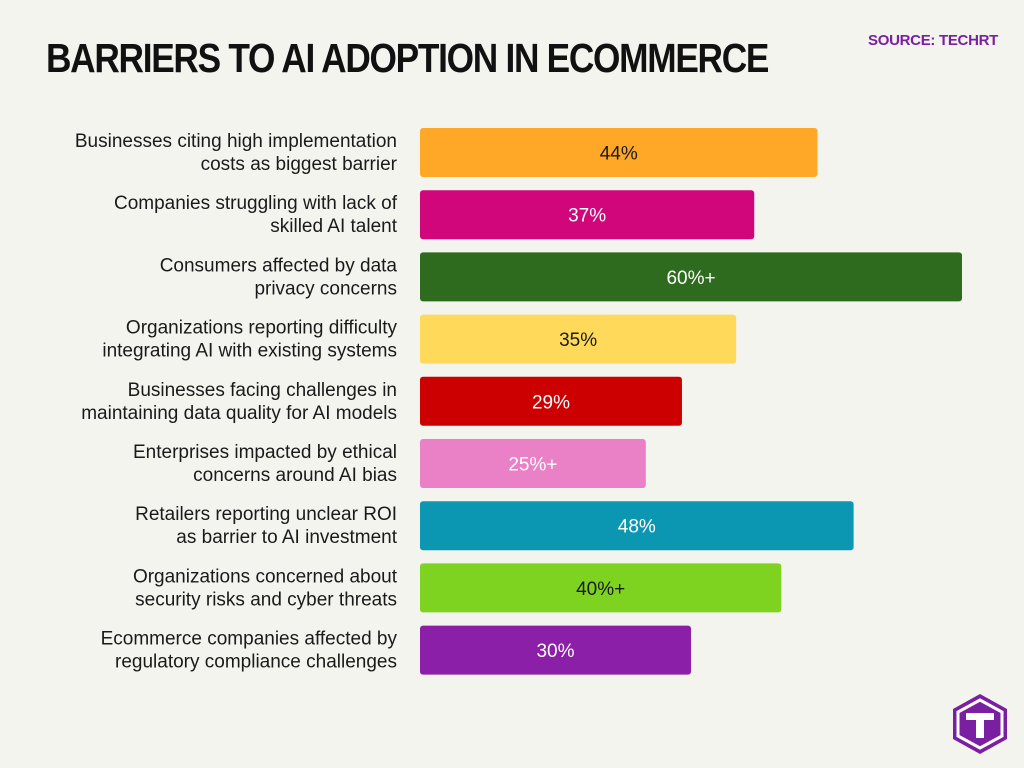 The height and width of the screenshot is (768, 1024). Describe the element at coordinates (279, 265) in the screenshot. I see `category-label-line: Consumers affected by data` at that location.